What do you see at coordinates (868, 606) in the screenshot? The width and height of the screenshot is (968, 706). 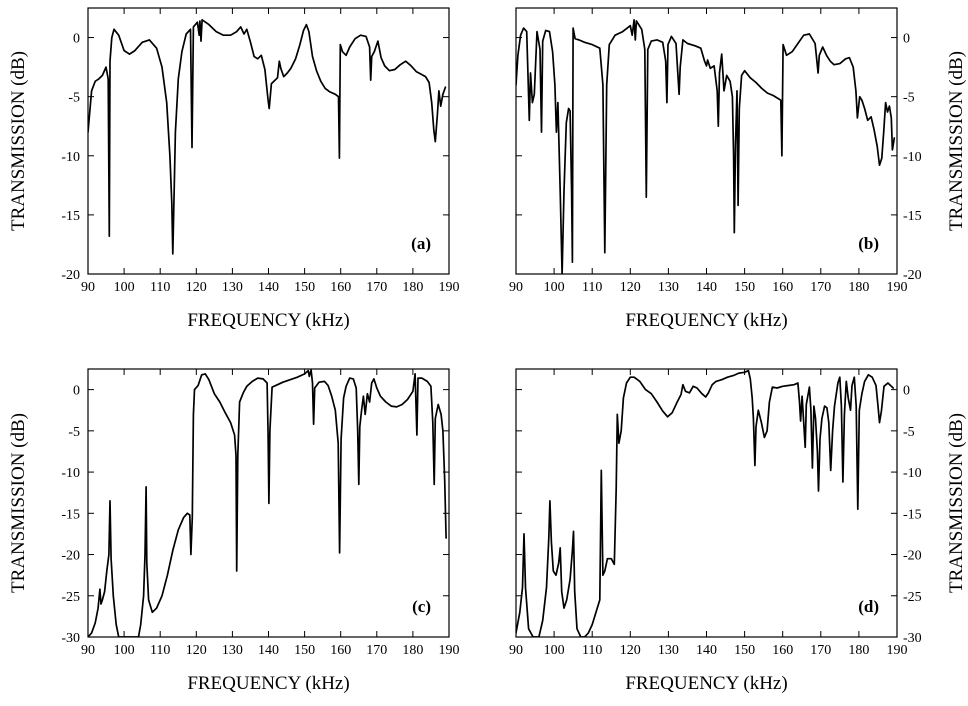 I see `panel-label: (d)` at bounding box center [868, 606].